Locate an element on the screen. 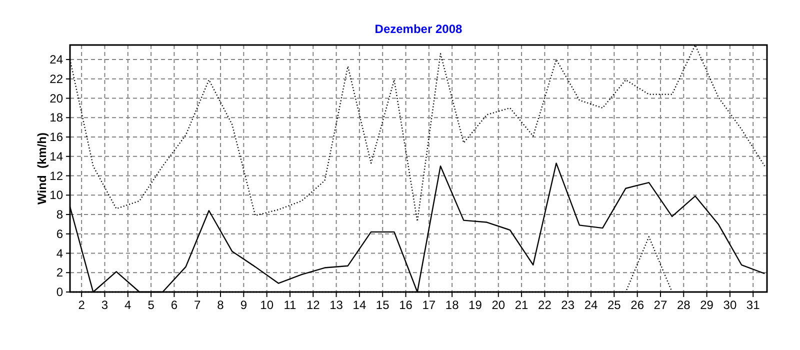 Image resolution: width=800 pixels, height=350 pixels. x-tick-label: 29 is located at coordinates (707, 305).